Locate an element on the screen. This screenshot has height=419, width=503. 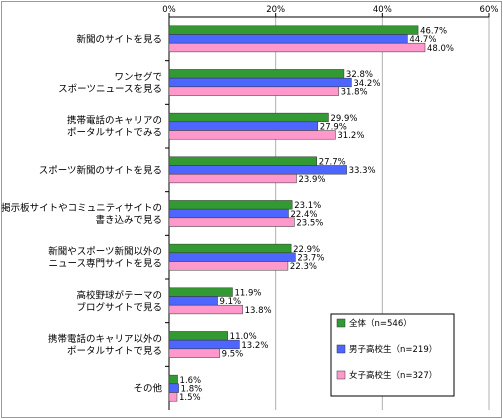
data-label: 13.8% is located at coordinates (258, 311).